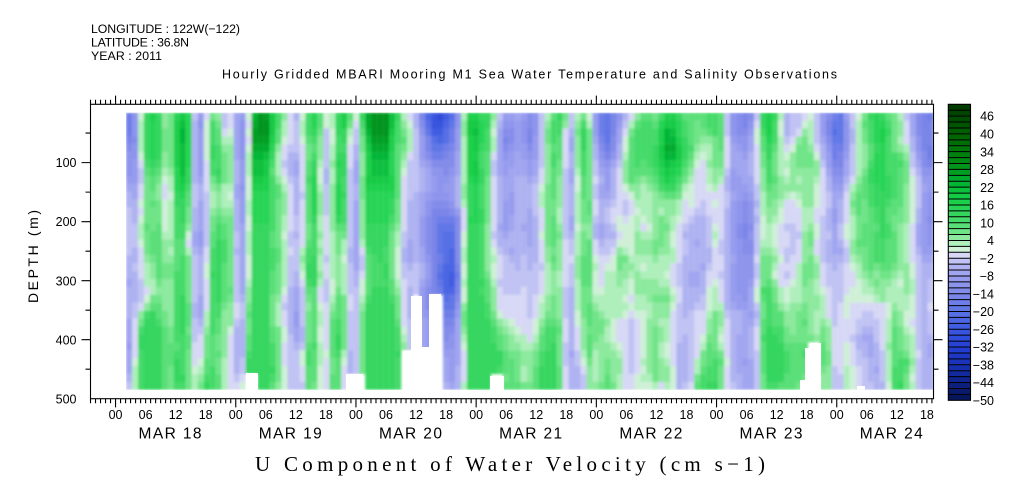  I want to click on svg-text: −20, so click(983, 312).